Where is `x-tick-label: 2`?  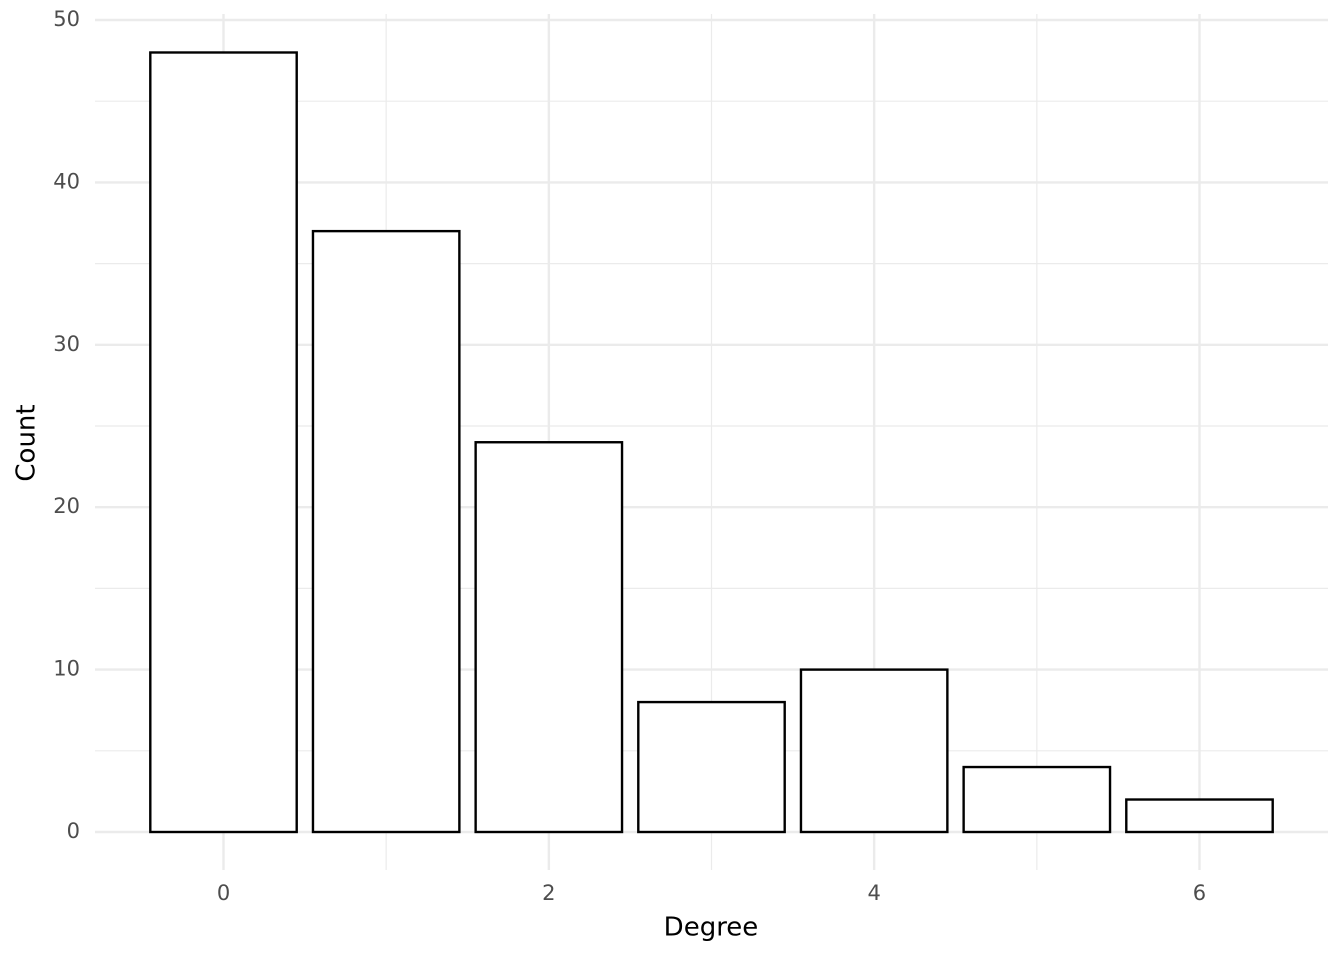
x-tick-label: 2 is located at coordinates (548, 893).